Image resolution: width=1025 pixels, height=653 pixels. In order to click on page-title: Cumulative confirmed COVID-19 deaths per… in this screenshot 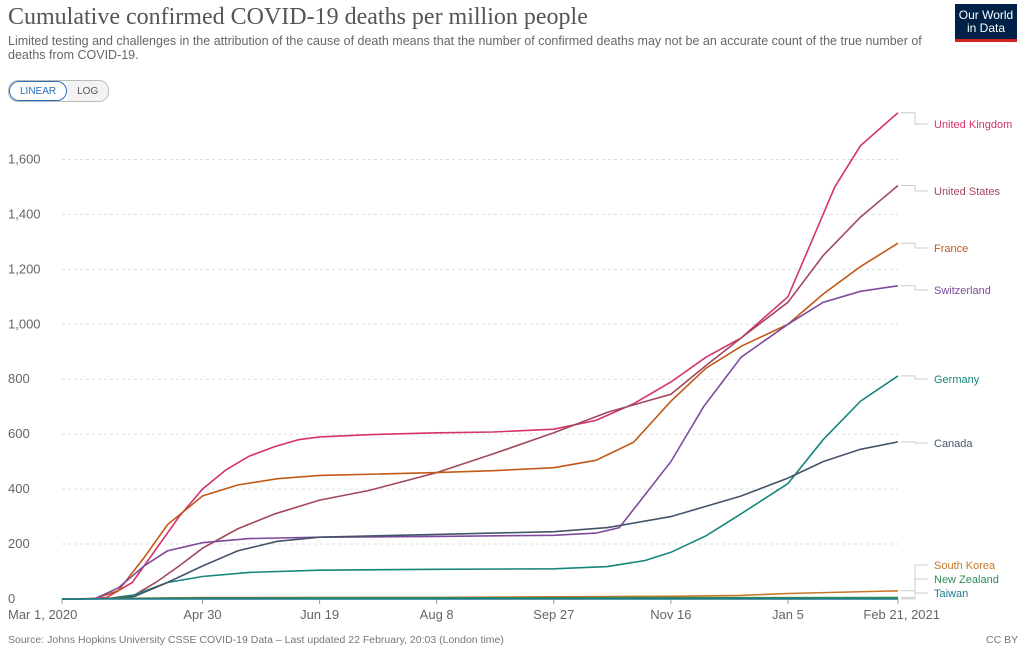, I will do `click(298, 17)`.